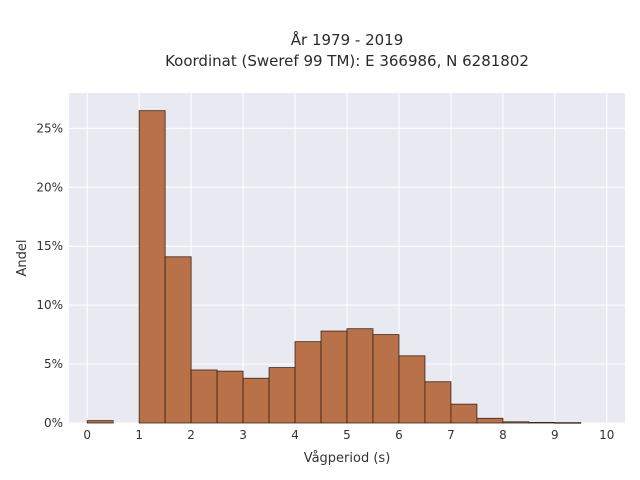 The height and width of the screenshot is (480, 640). I want to click on y-tick-label: 20%, so click(49, 187).